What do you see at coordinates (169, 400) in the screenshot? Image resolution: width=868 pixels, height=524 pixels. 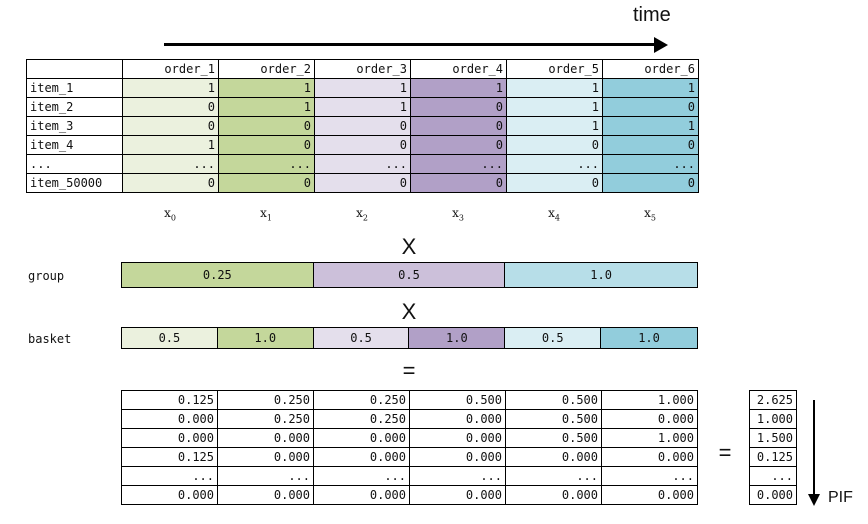 I see `result-cell: 0.125` at bounding box center [169, 400].